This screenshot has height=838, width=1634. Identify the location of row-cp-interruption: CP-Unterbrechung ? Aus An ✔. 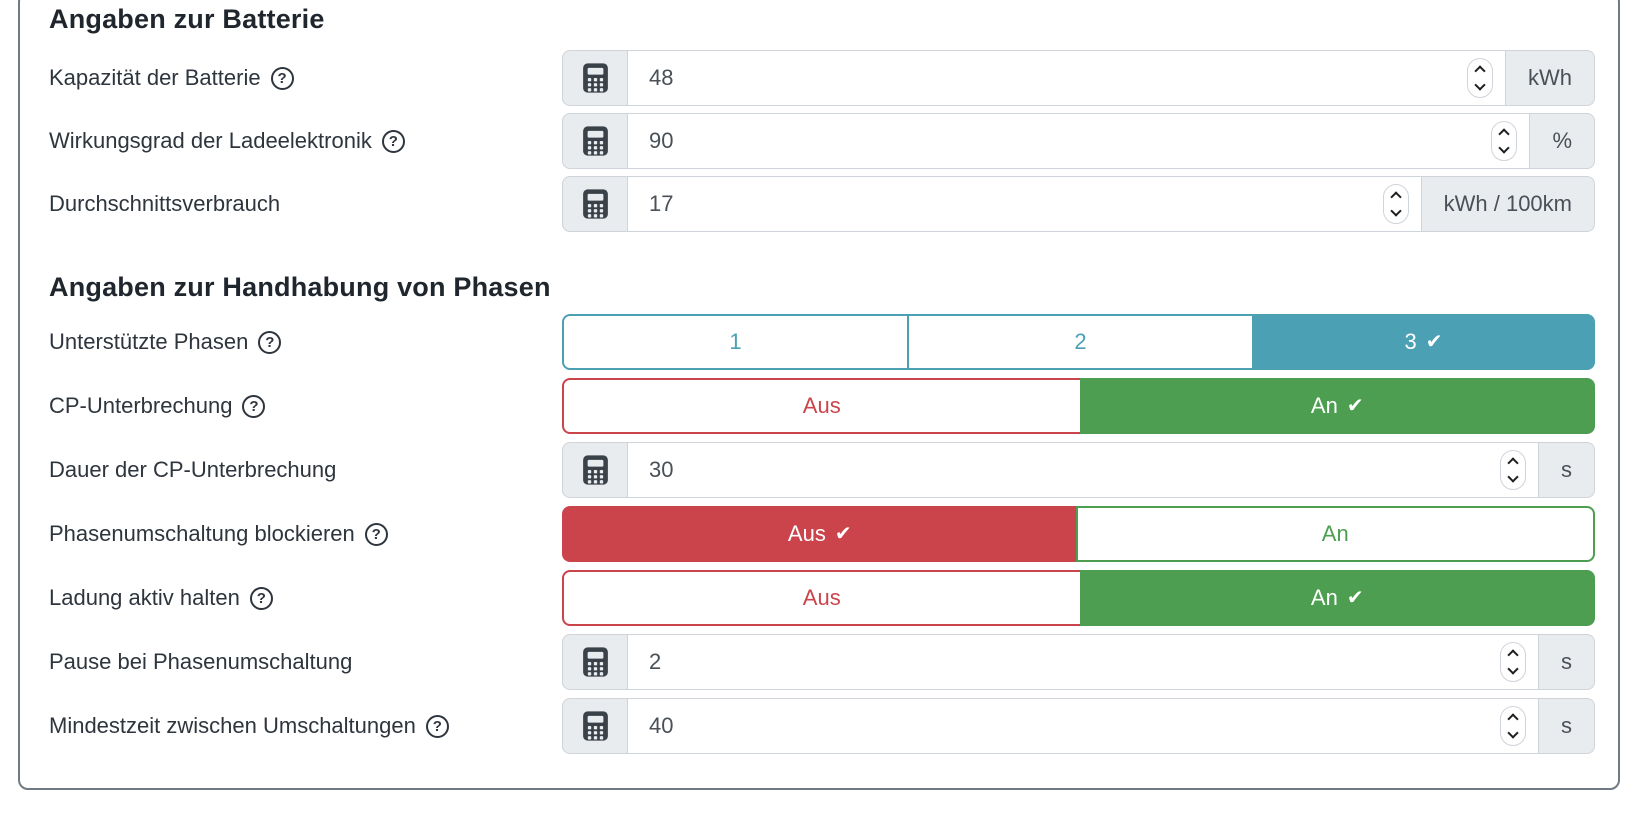
(822, 406).